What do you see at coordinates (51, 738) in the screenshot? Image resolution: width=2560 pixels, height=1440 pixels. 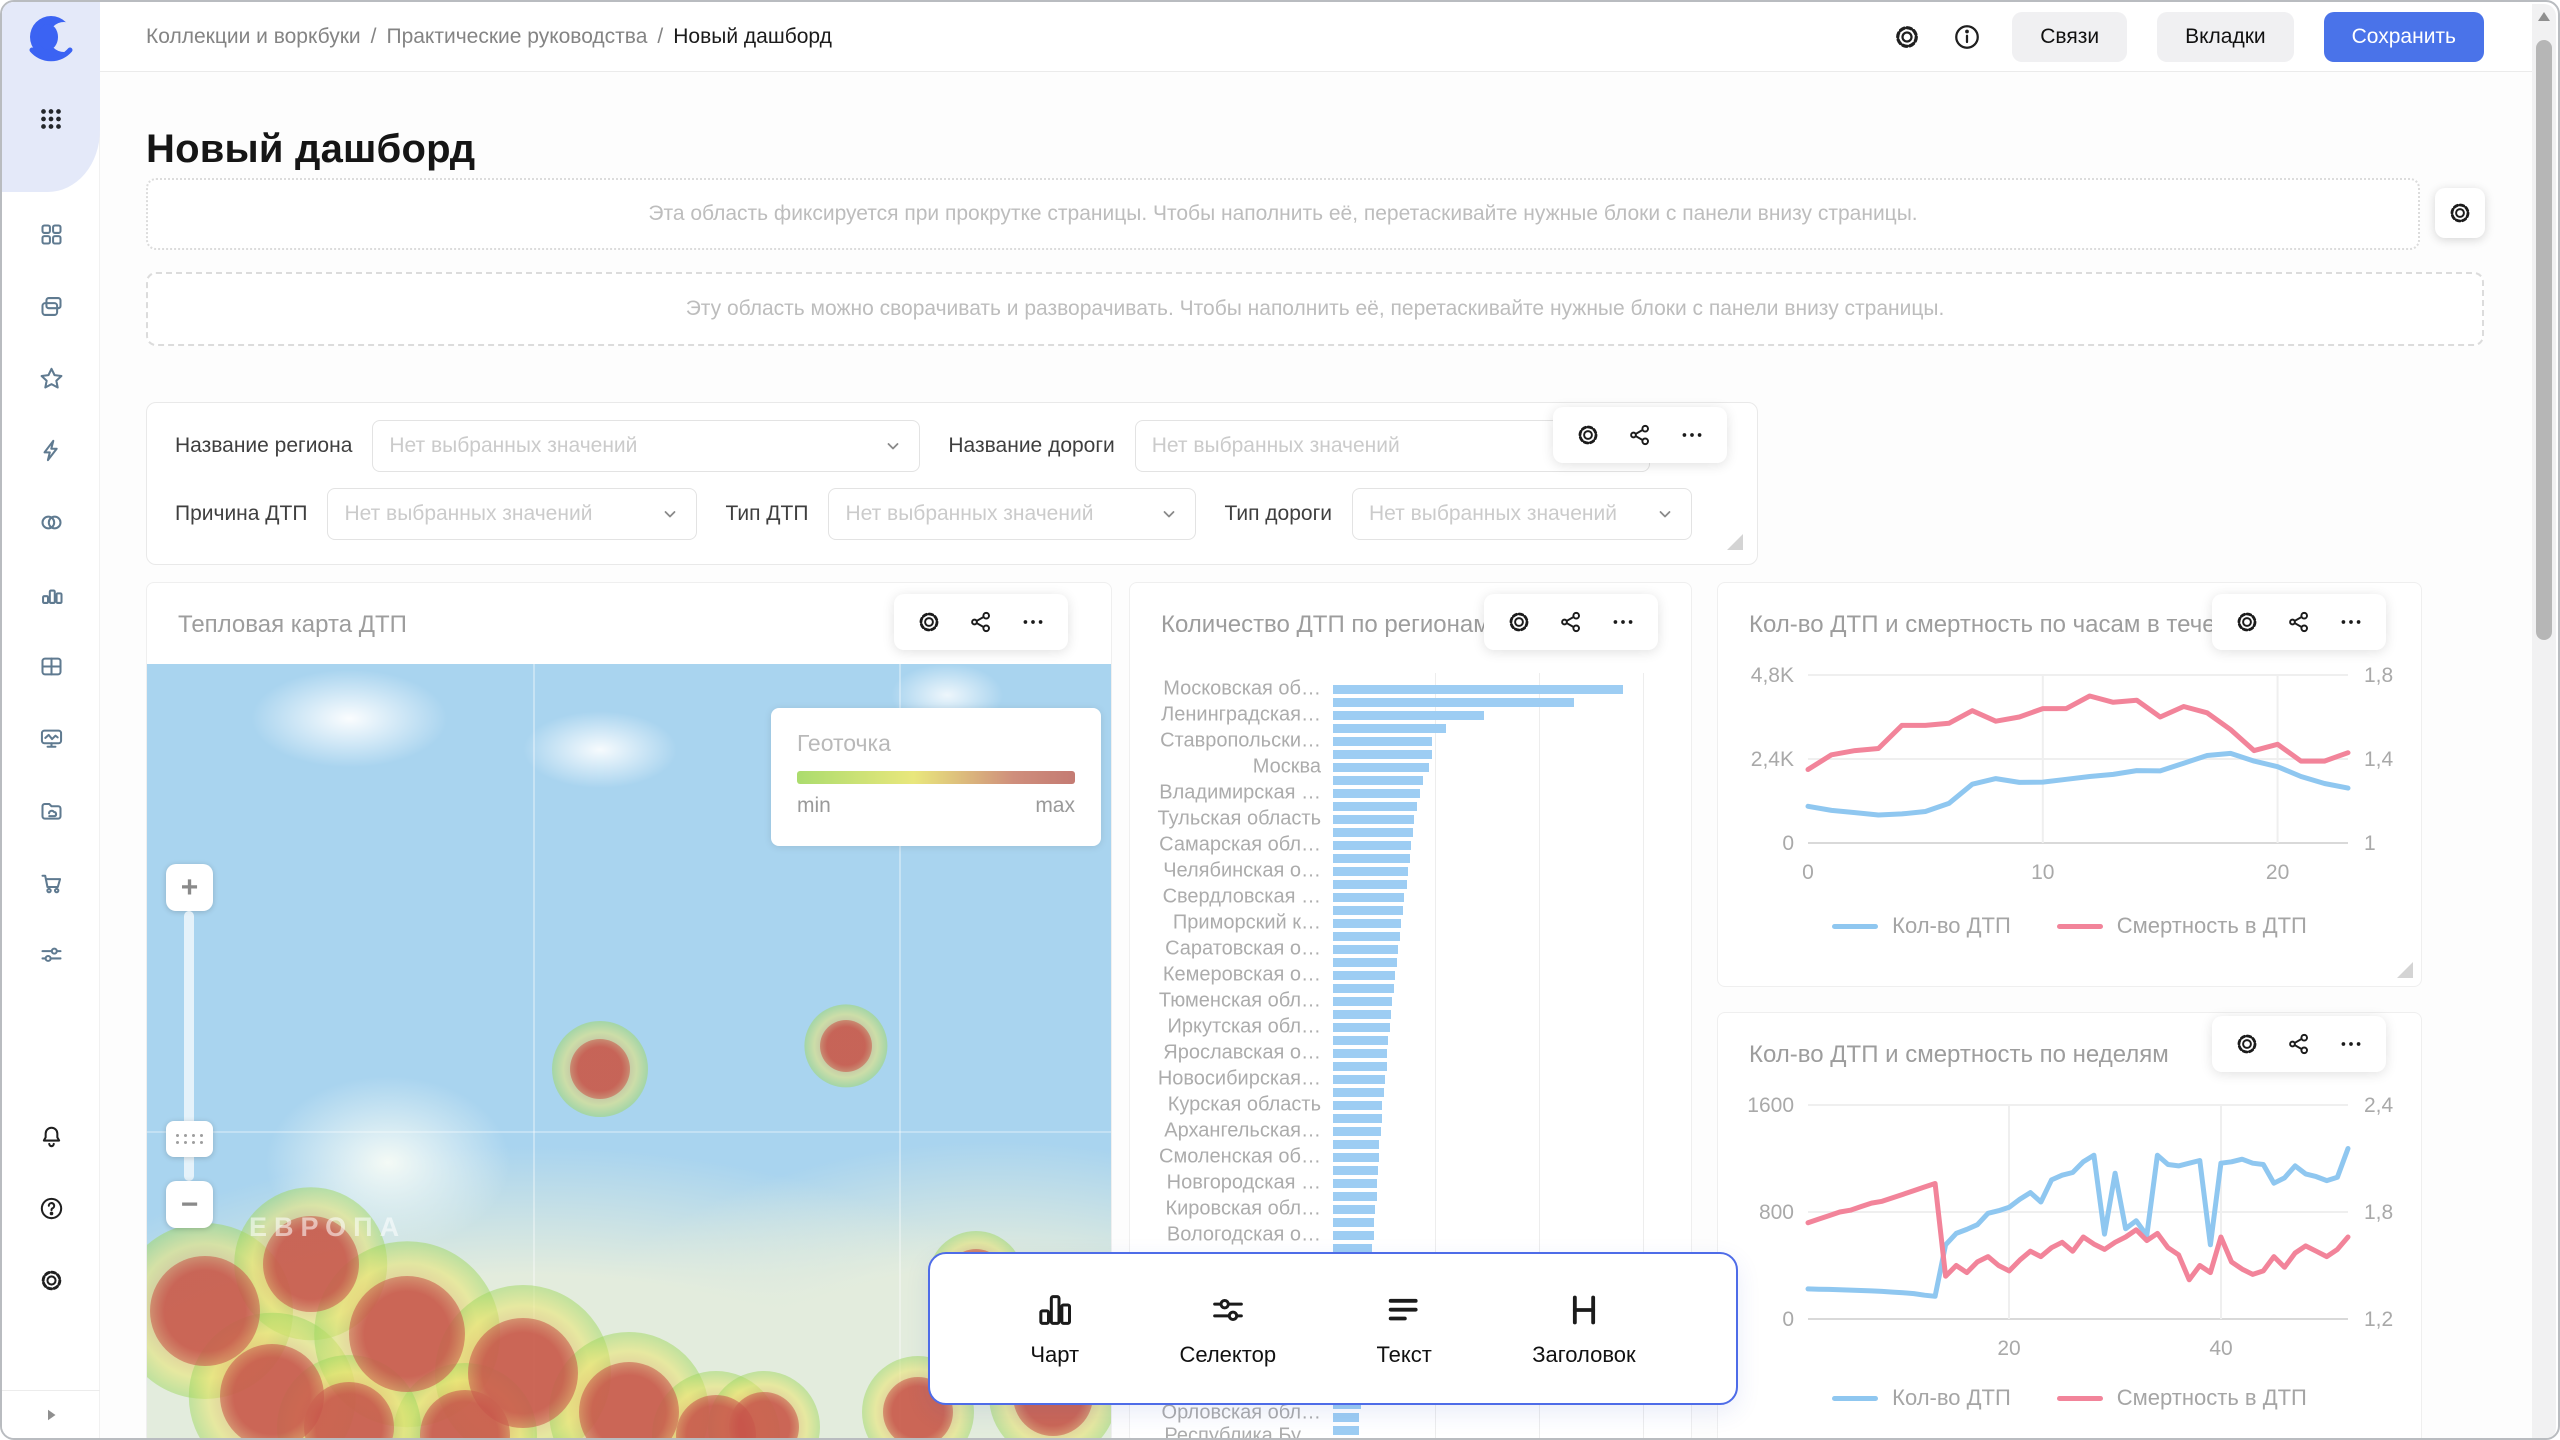 I see `sidebar-item-editor-monitor` at bounding box center [51, 738].